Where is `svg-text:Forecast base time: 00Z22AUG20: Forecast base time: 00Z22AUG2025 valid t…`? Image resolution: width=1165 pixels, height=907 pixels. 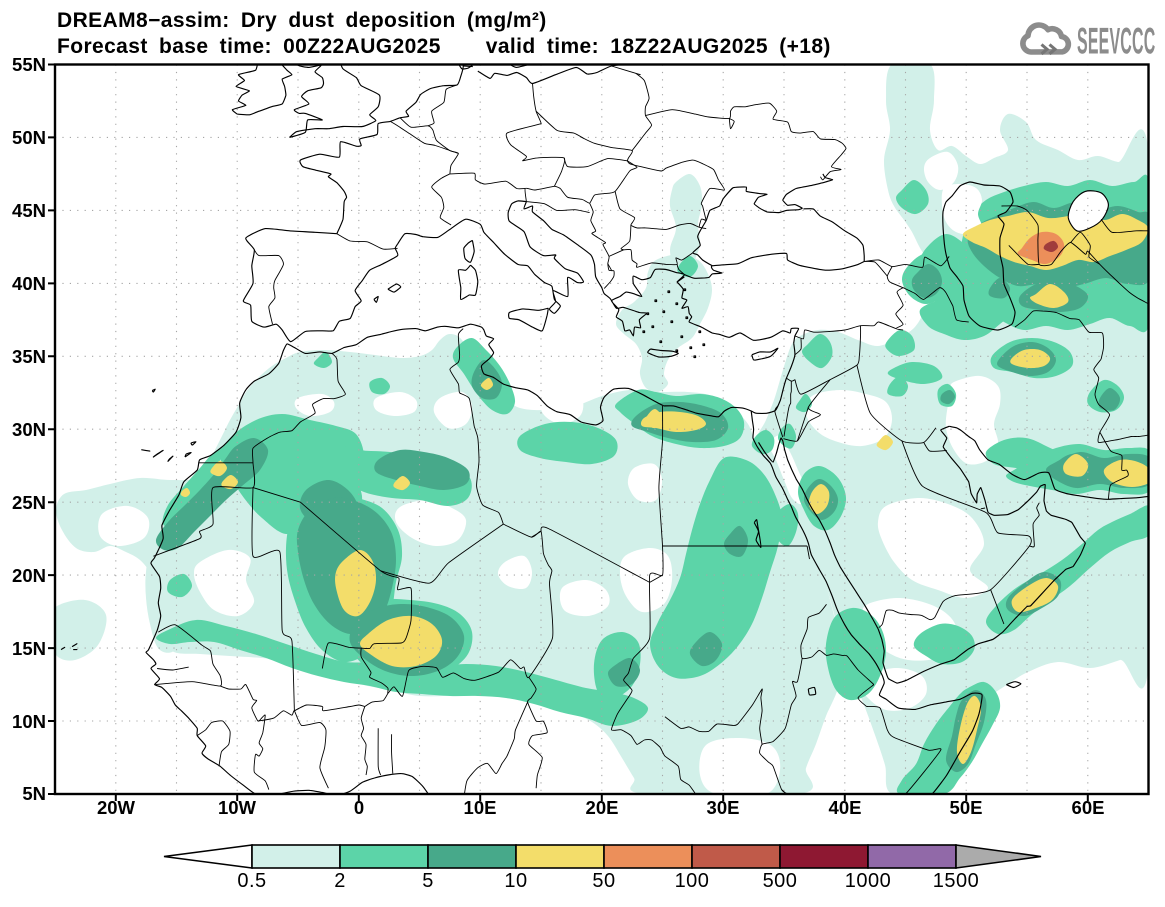
svg-text:Forecast base time: 00Z22AUG20: Forecast base time: 00Z22AUG2025 valid t… is located at coordinates (444, 46).